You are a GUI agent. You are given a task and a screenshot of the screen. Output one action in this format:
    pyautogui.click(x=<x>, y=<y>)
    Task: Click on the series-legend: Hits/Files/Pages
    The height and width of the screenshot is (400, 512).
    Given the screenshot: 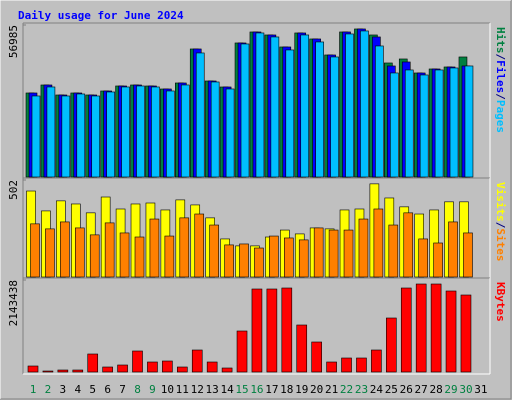 What is the action you would take?
    pyautogui.click(x=500, y=80)
    